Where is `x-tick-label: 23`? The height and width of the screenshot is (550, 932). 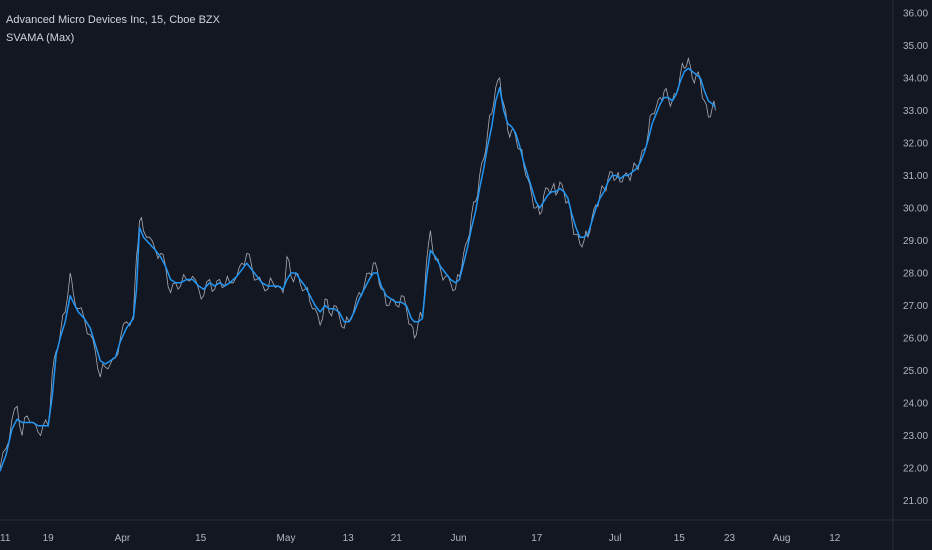
x-tick-label: 23 is located at coordinates (730, 538).